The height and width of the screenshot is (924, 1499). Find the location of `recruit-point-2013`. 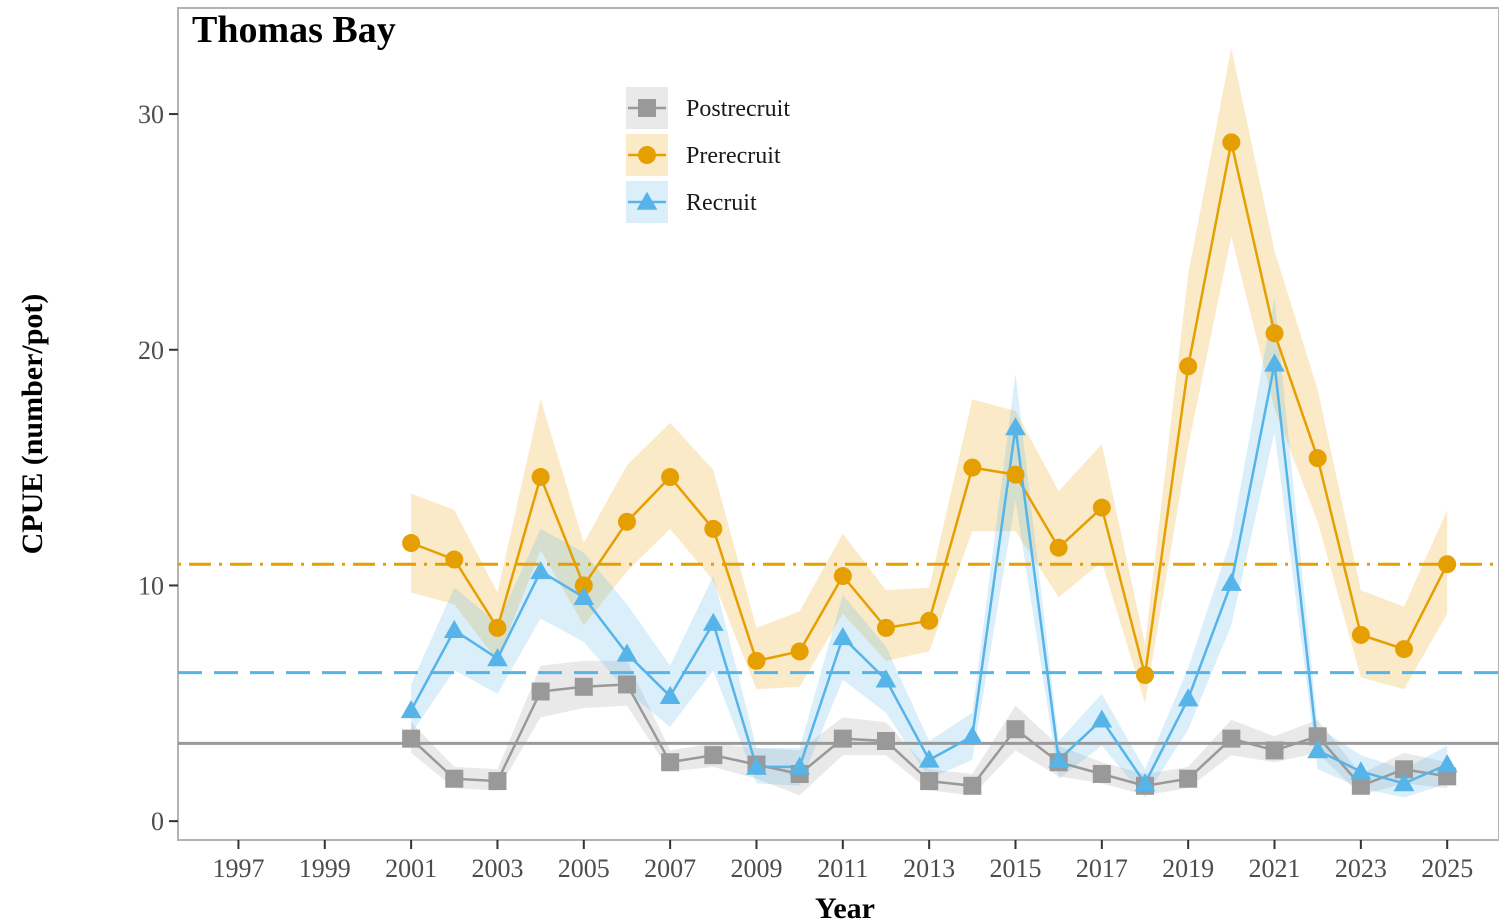

recruit-point-2013 is located at coordinates (929, 758).